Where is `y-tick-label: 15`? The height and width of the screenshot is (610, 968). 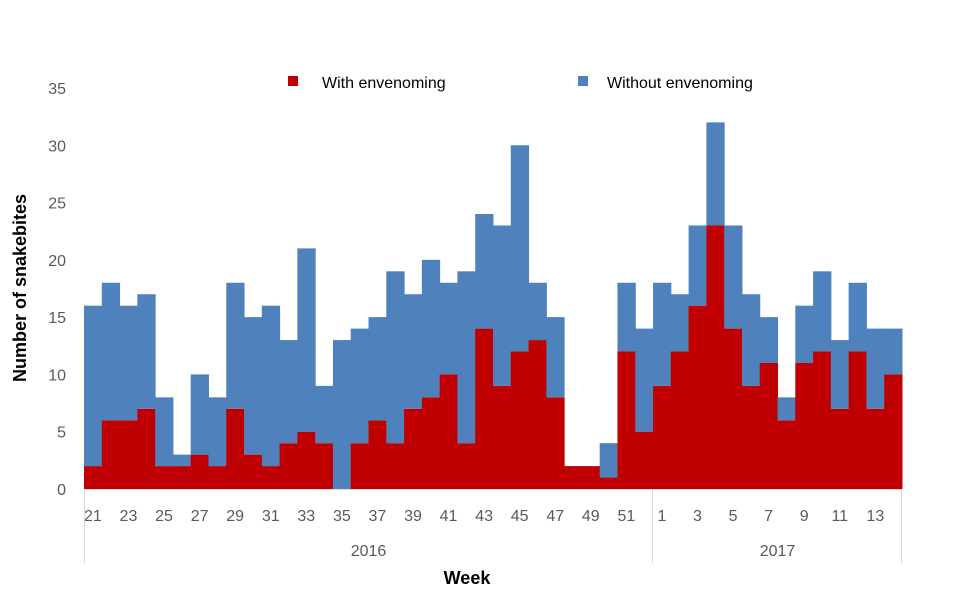 y-tick-label: 15 is located at coordinates (57, 318).